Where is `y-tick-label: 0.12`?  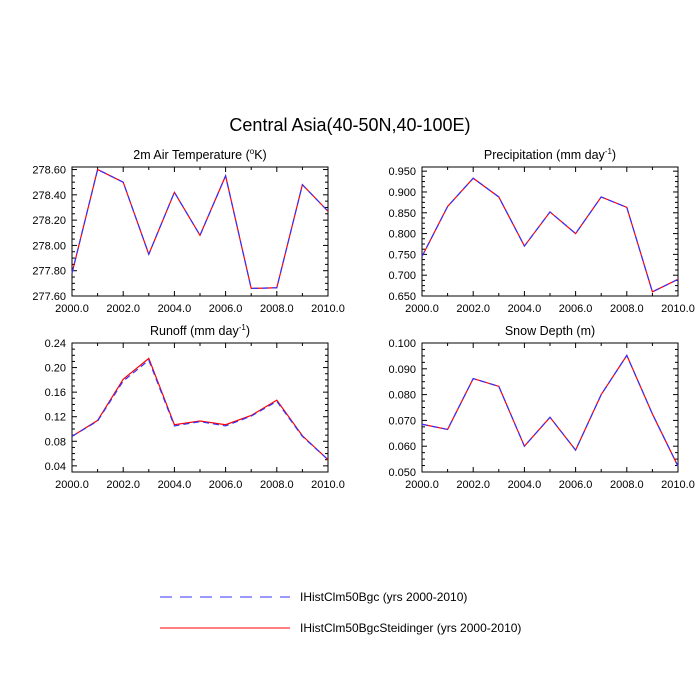
y-tick-label: 0.12 is located at coordinates (55, 418).